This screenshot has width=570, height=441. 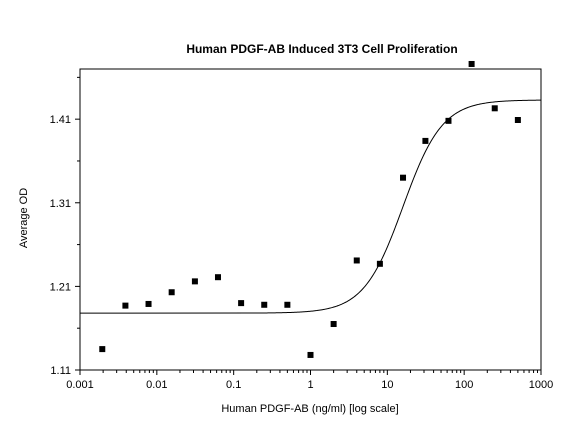 What do you see at coordinates (464, 385) in the screenshot?
I see `x-tick-label: 100` at bounding box center [464, 385].